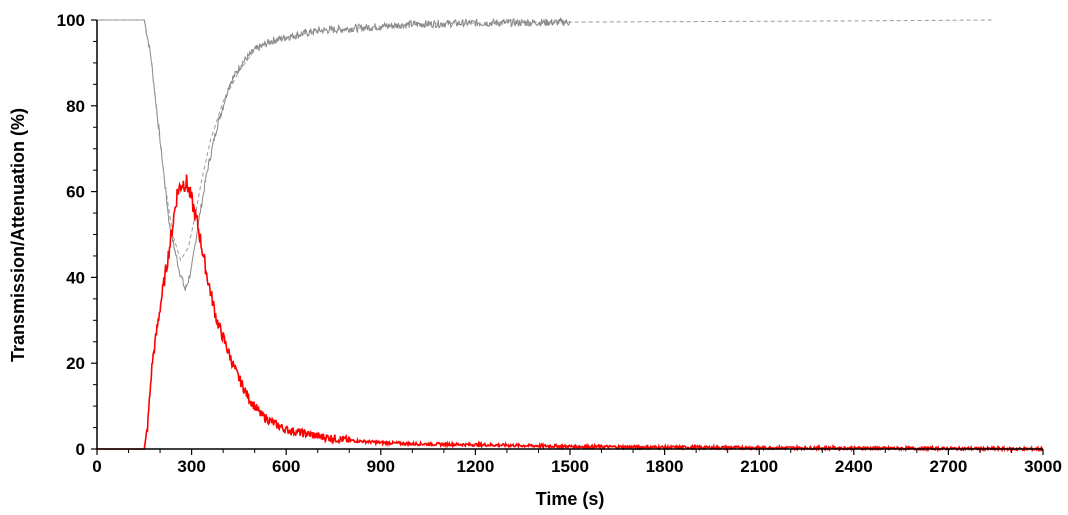 This screenshot has height=515, width=1068. Describe the element at coordinates (18, 235) in the screenshot. I see `y-axis-title: Transmission/Attenuation (%)` at that location.